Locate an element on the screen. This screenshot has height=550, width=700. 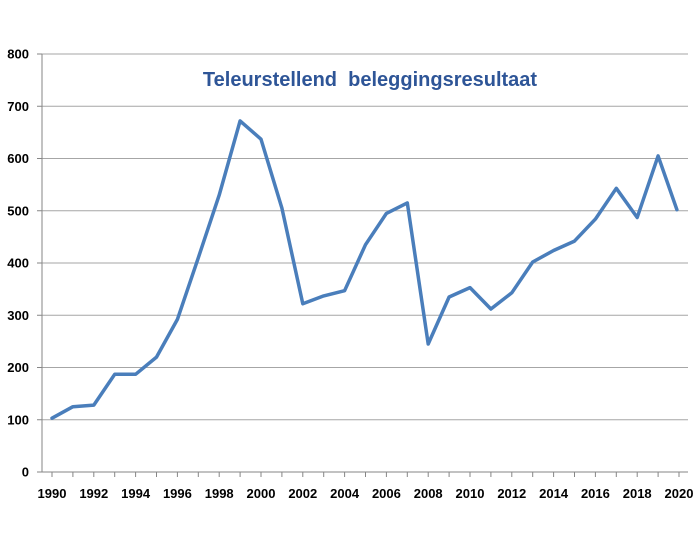
x-tick-label: 2008 is located at coordinates (428, 493).